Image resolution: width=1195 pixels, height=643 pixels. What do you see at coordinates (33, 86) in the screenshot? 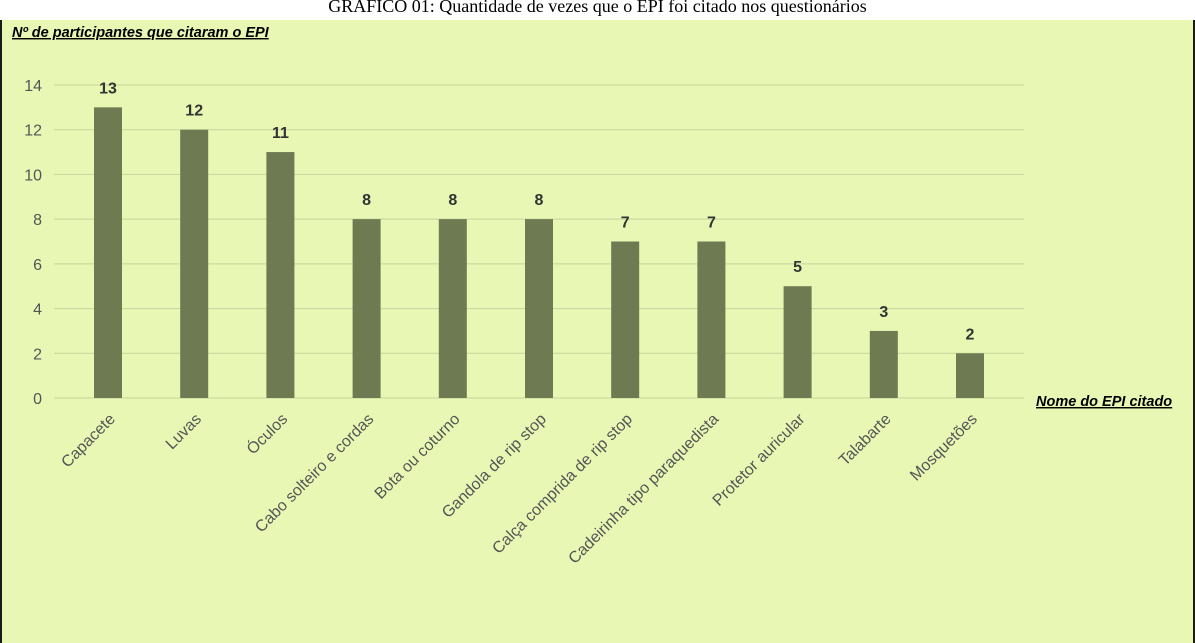
I see `y-tick-label: 14` at bounding box center [33, 86].